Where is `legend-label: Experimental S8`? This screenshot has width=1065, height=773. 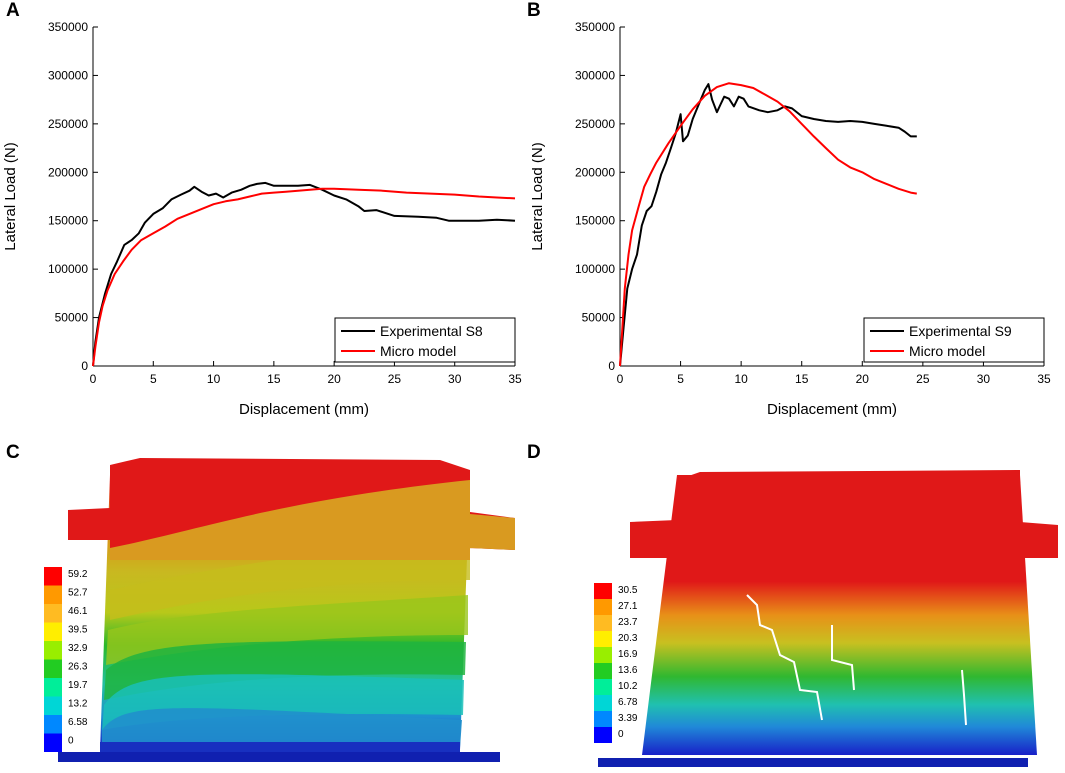 legend-label: Experimental S8 is located at coordinates (431, 331).